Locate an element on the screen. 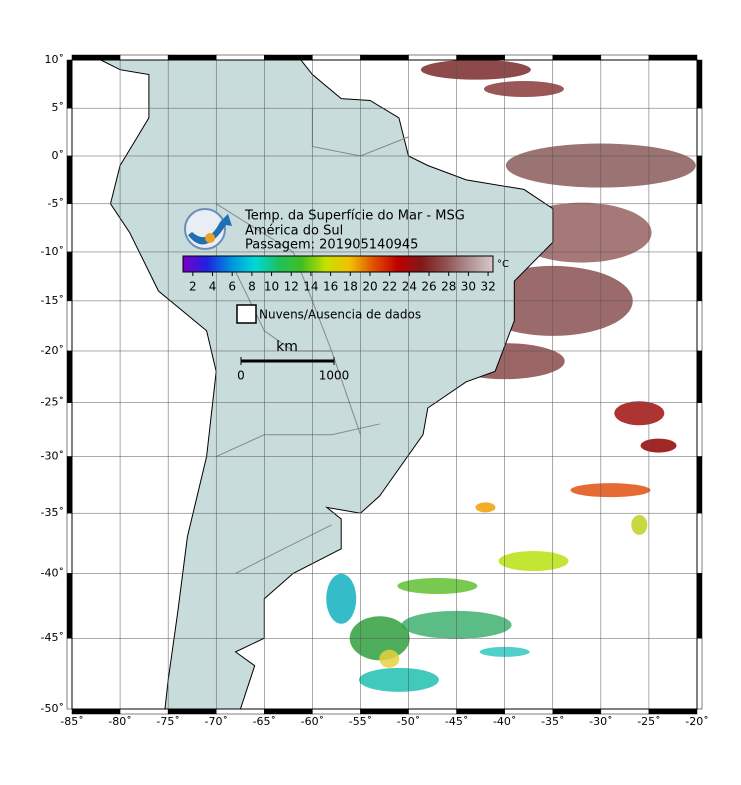  lat-tick-label: -45˚ is located at coordinates (52, 637).